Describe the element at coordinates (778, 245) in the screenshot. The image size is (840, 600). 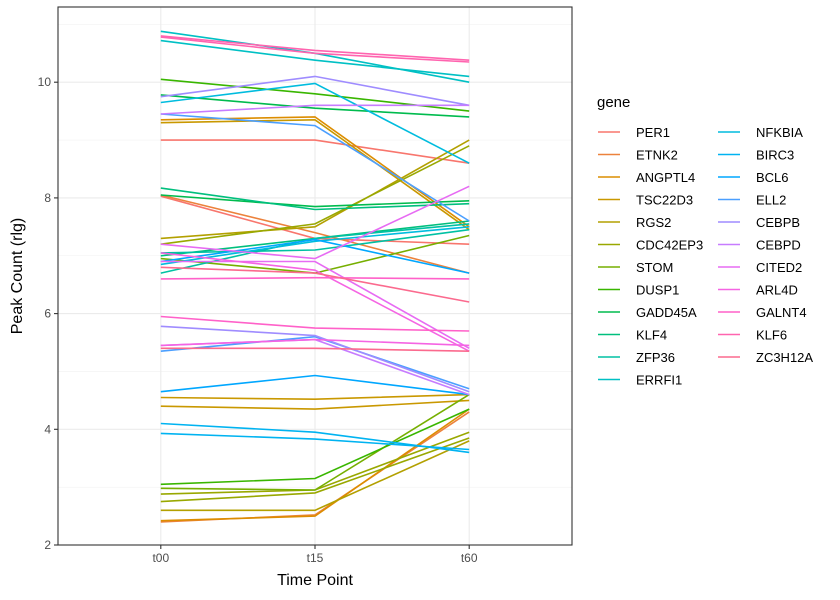
I see `legend-label: CEBPD` at that location.